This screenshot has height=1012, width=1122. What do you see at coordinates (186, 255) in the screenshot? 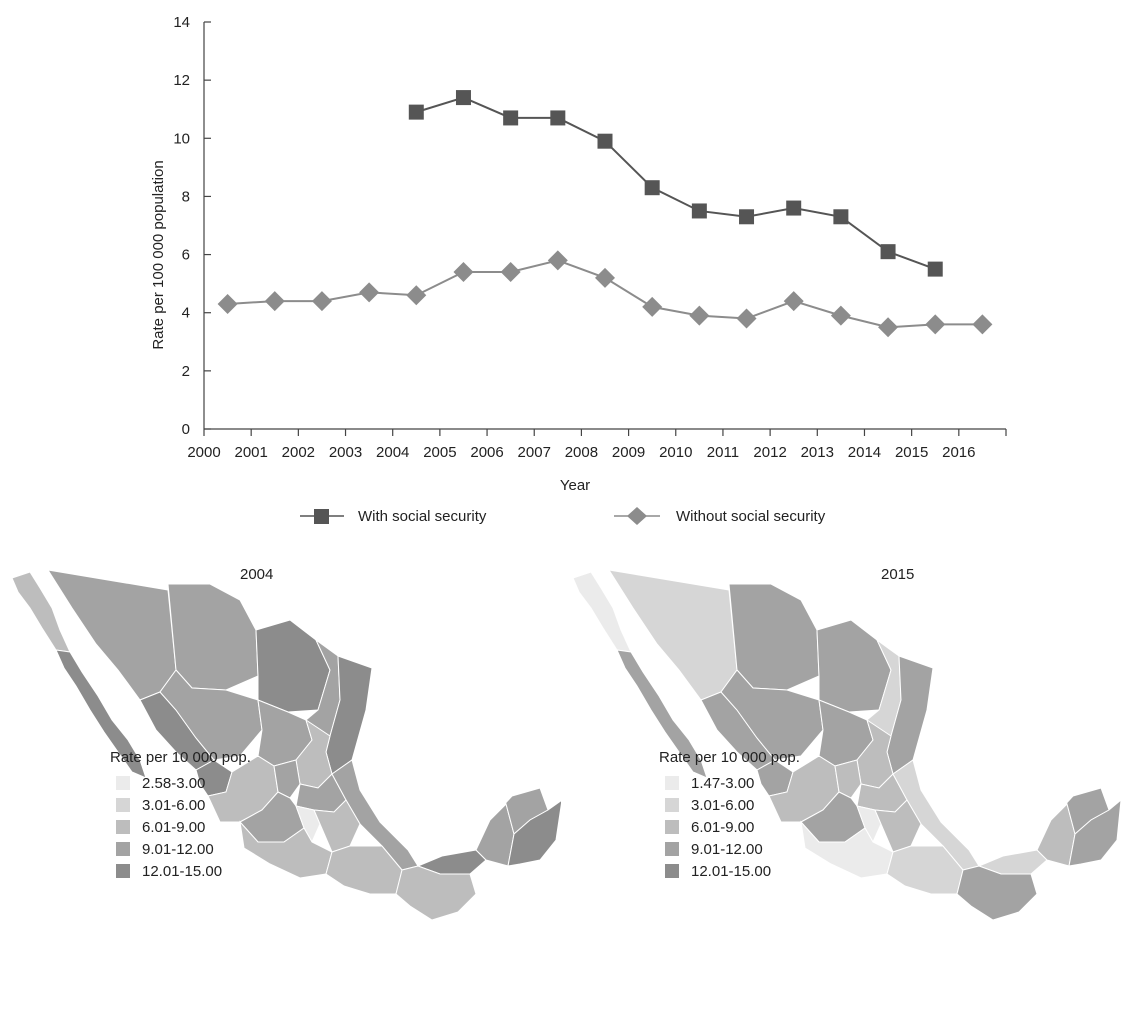
I see `y-tick-label: 6` at bounding box center [186, 255].